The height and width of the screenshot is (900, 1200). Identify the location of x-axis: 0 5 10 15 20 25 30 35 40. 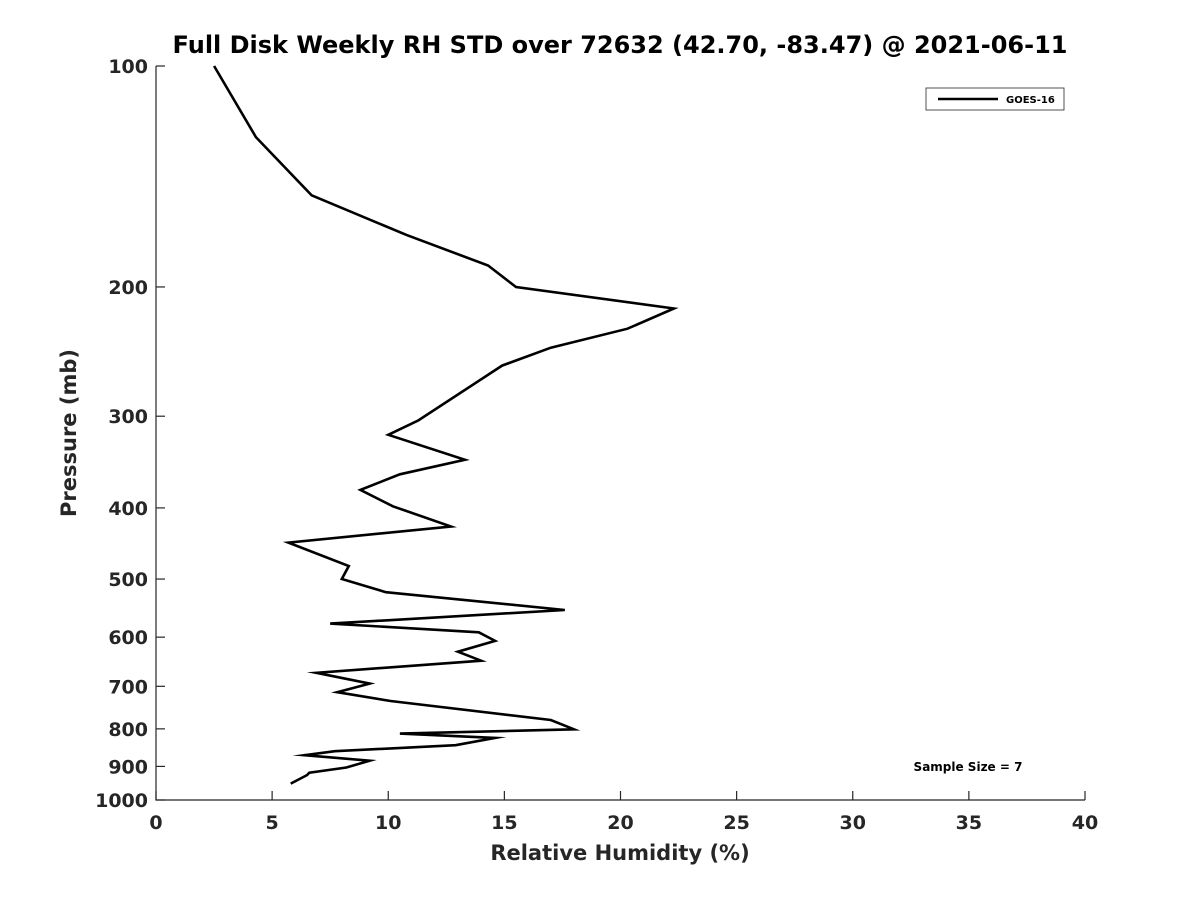
(623, 812).